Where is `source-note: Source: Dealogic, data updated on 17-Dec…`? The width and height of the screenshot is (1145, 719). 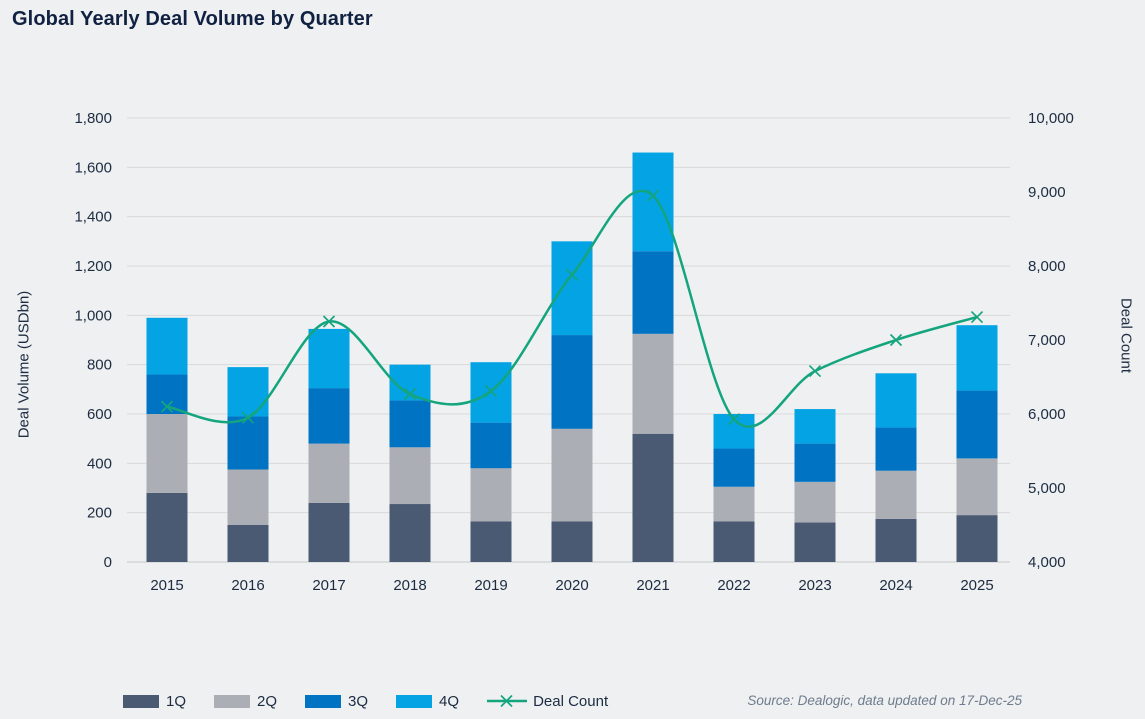
source-note: Source: Dealogic, data updated on 17-Dec… is located at coordinates (884, 700).